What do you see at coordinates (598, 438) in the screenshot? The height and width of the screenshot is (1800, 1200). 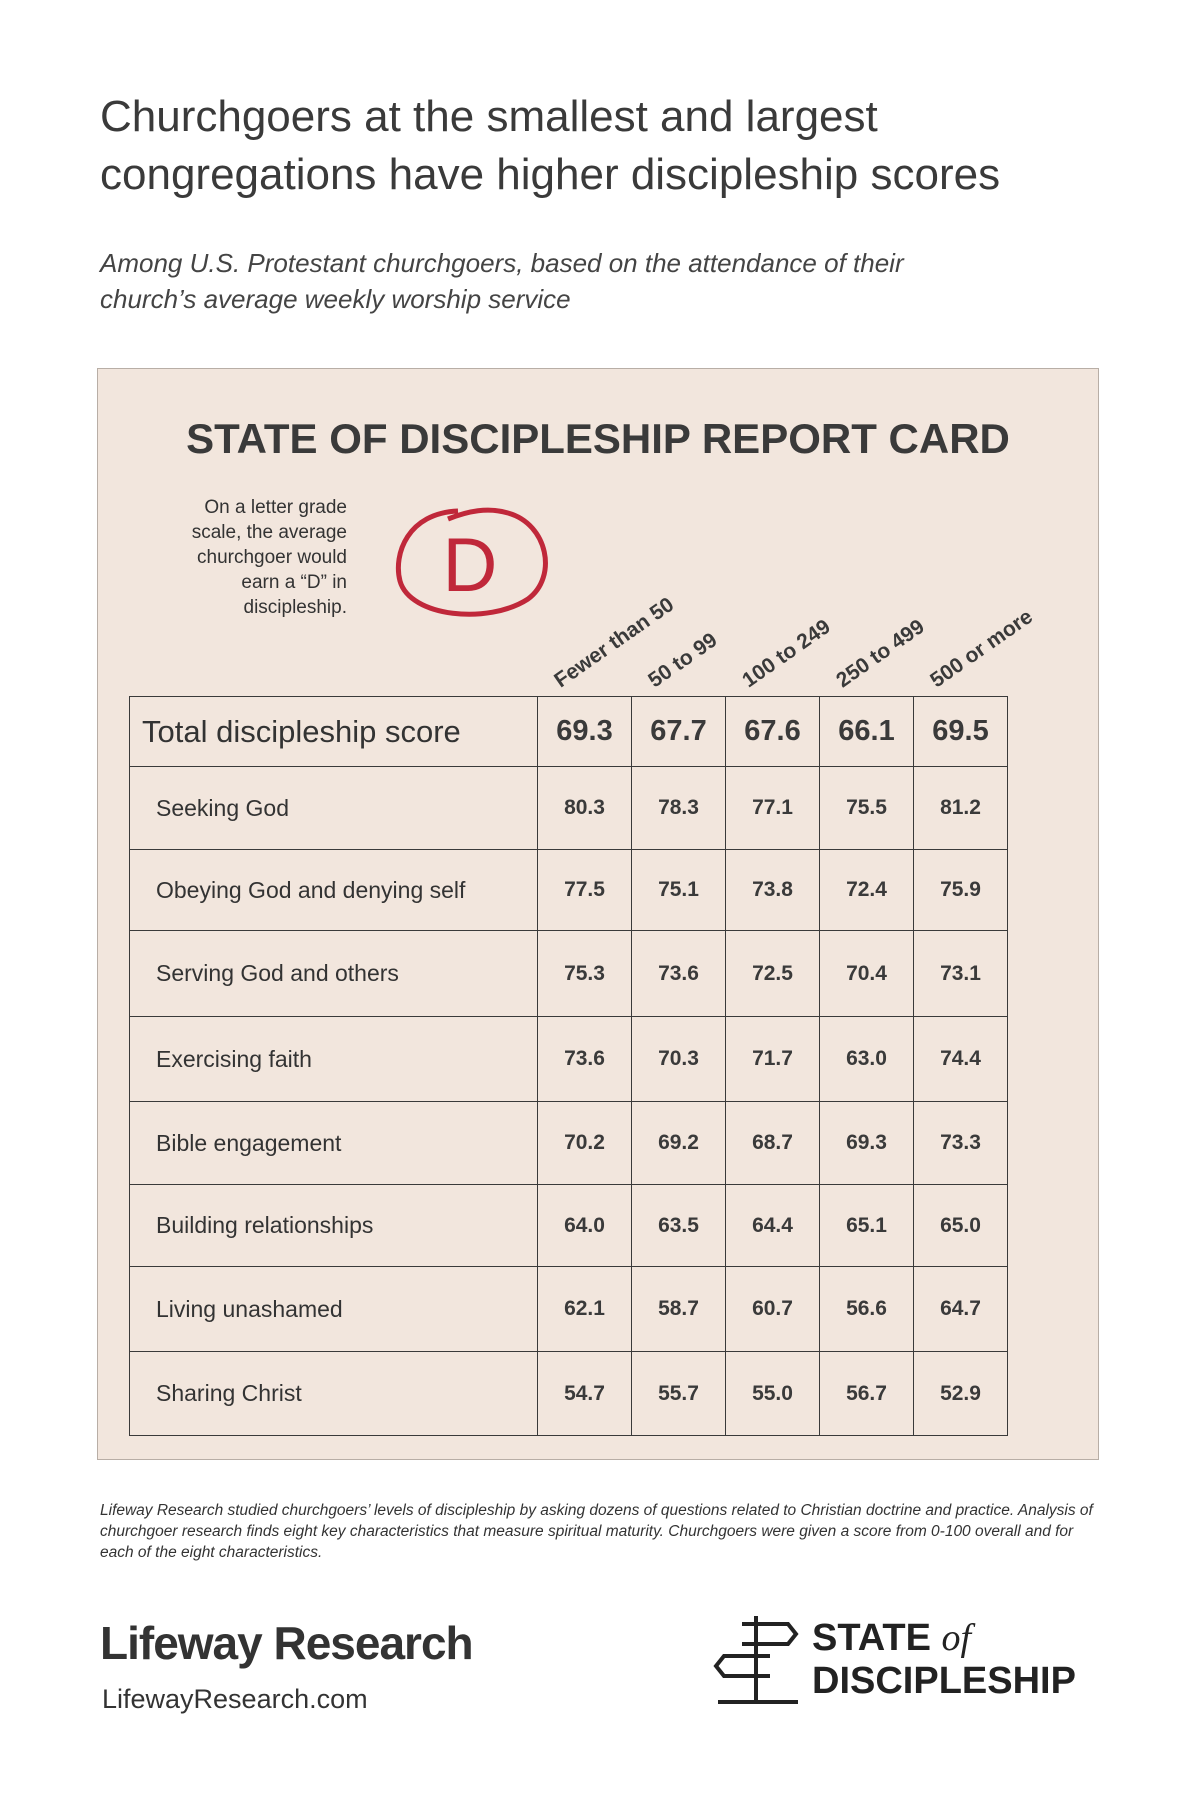 I see `card-title: STATE OF DISCIPLESHIP REPORT CARD` at bounding box center [598, 438].